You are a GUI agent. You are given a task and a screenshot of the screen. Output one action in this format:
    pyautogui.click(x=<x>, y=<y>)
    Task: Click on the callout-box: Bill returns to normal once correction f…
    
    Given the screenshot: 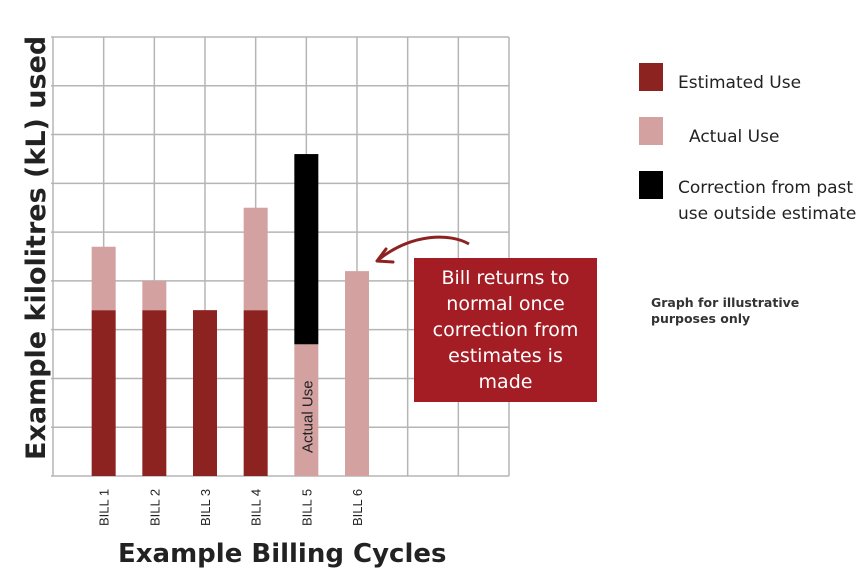 What is the action you would take?
    pyautogui.click(x=505, y=330)
    